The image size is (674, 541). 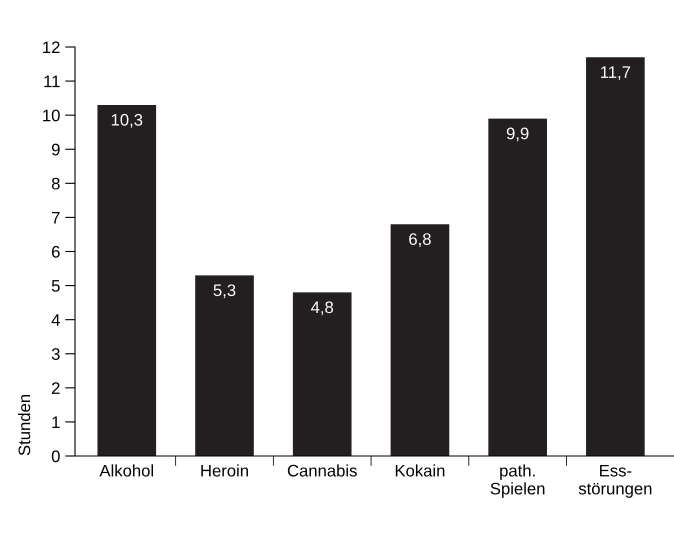 I want to click on y-tick-label: 3, so click(x=56, y=354).